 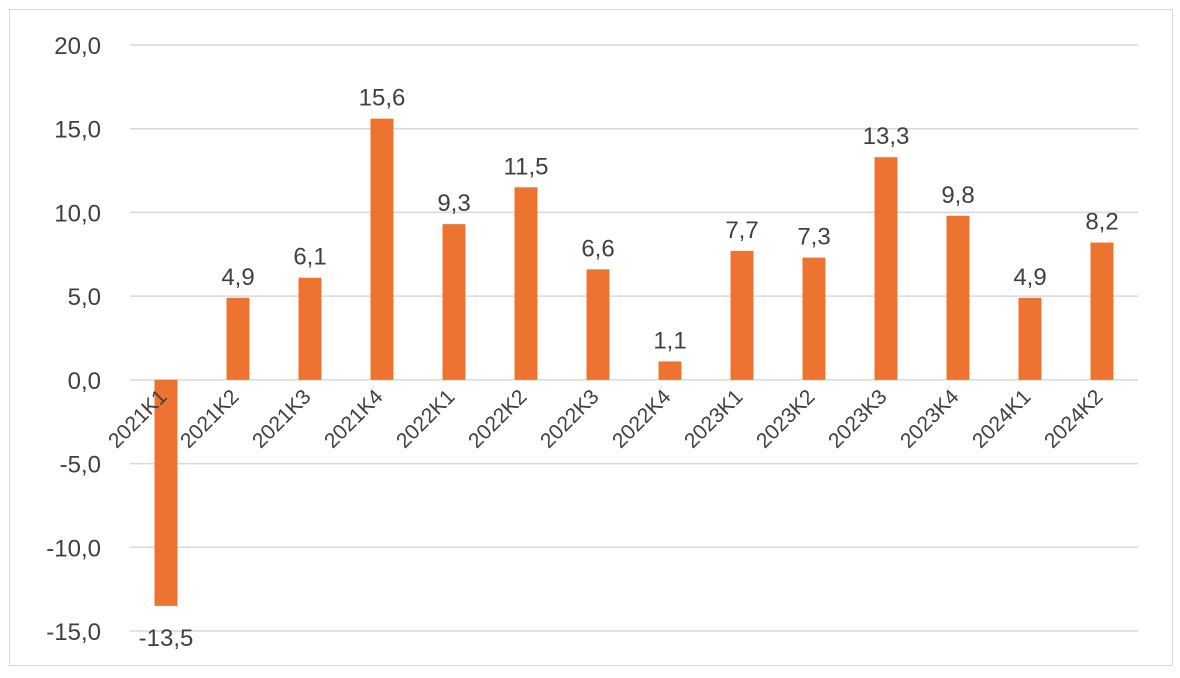 What do you see at coordinates (670, 370) in the screenshot?
I see `bar-2022k4` at bounding box center [670, 370].